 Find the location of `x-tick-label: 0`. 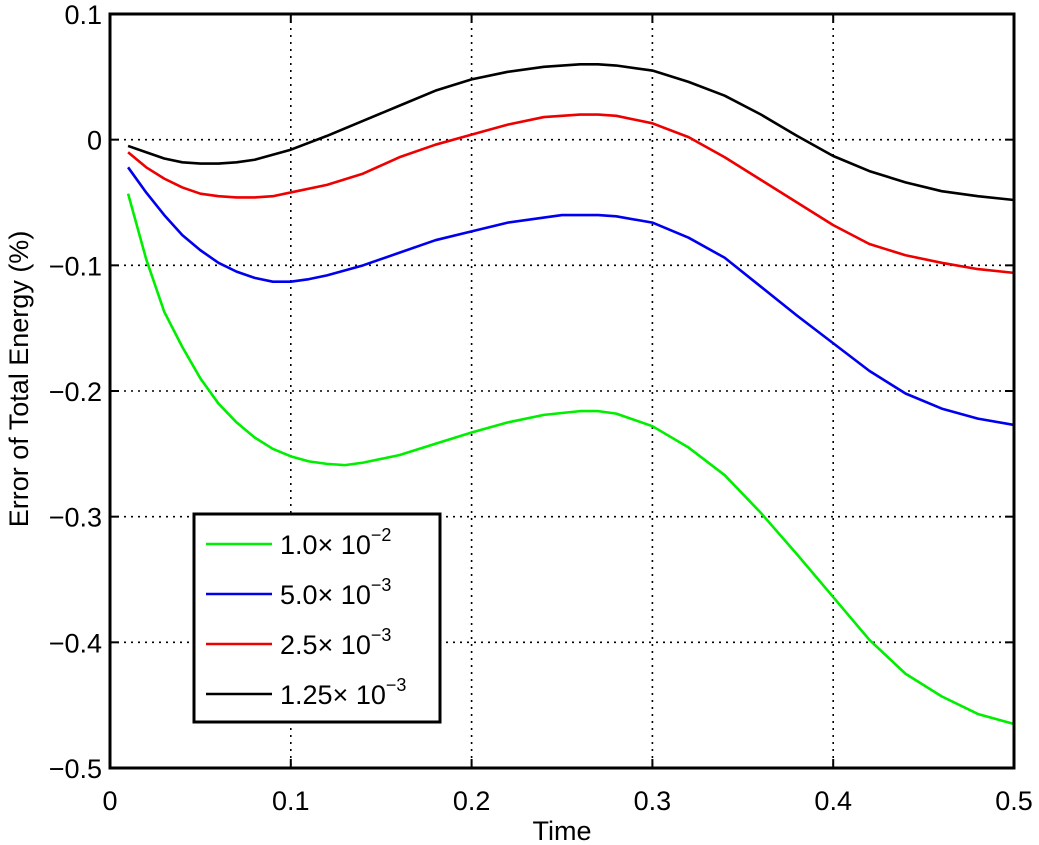

x-tick-label: 0 is located at coordinates (109, 801).